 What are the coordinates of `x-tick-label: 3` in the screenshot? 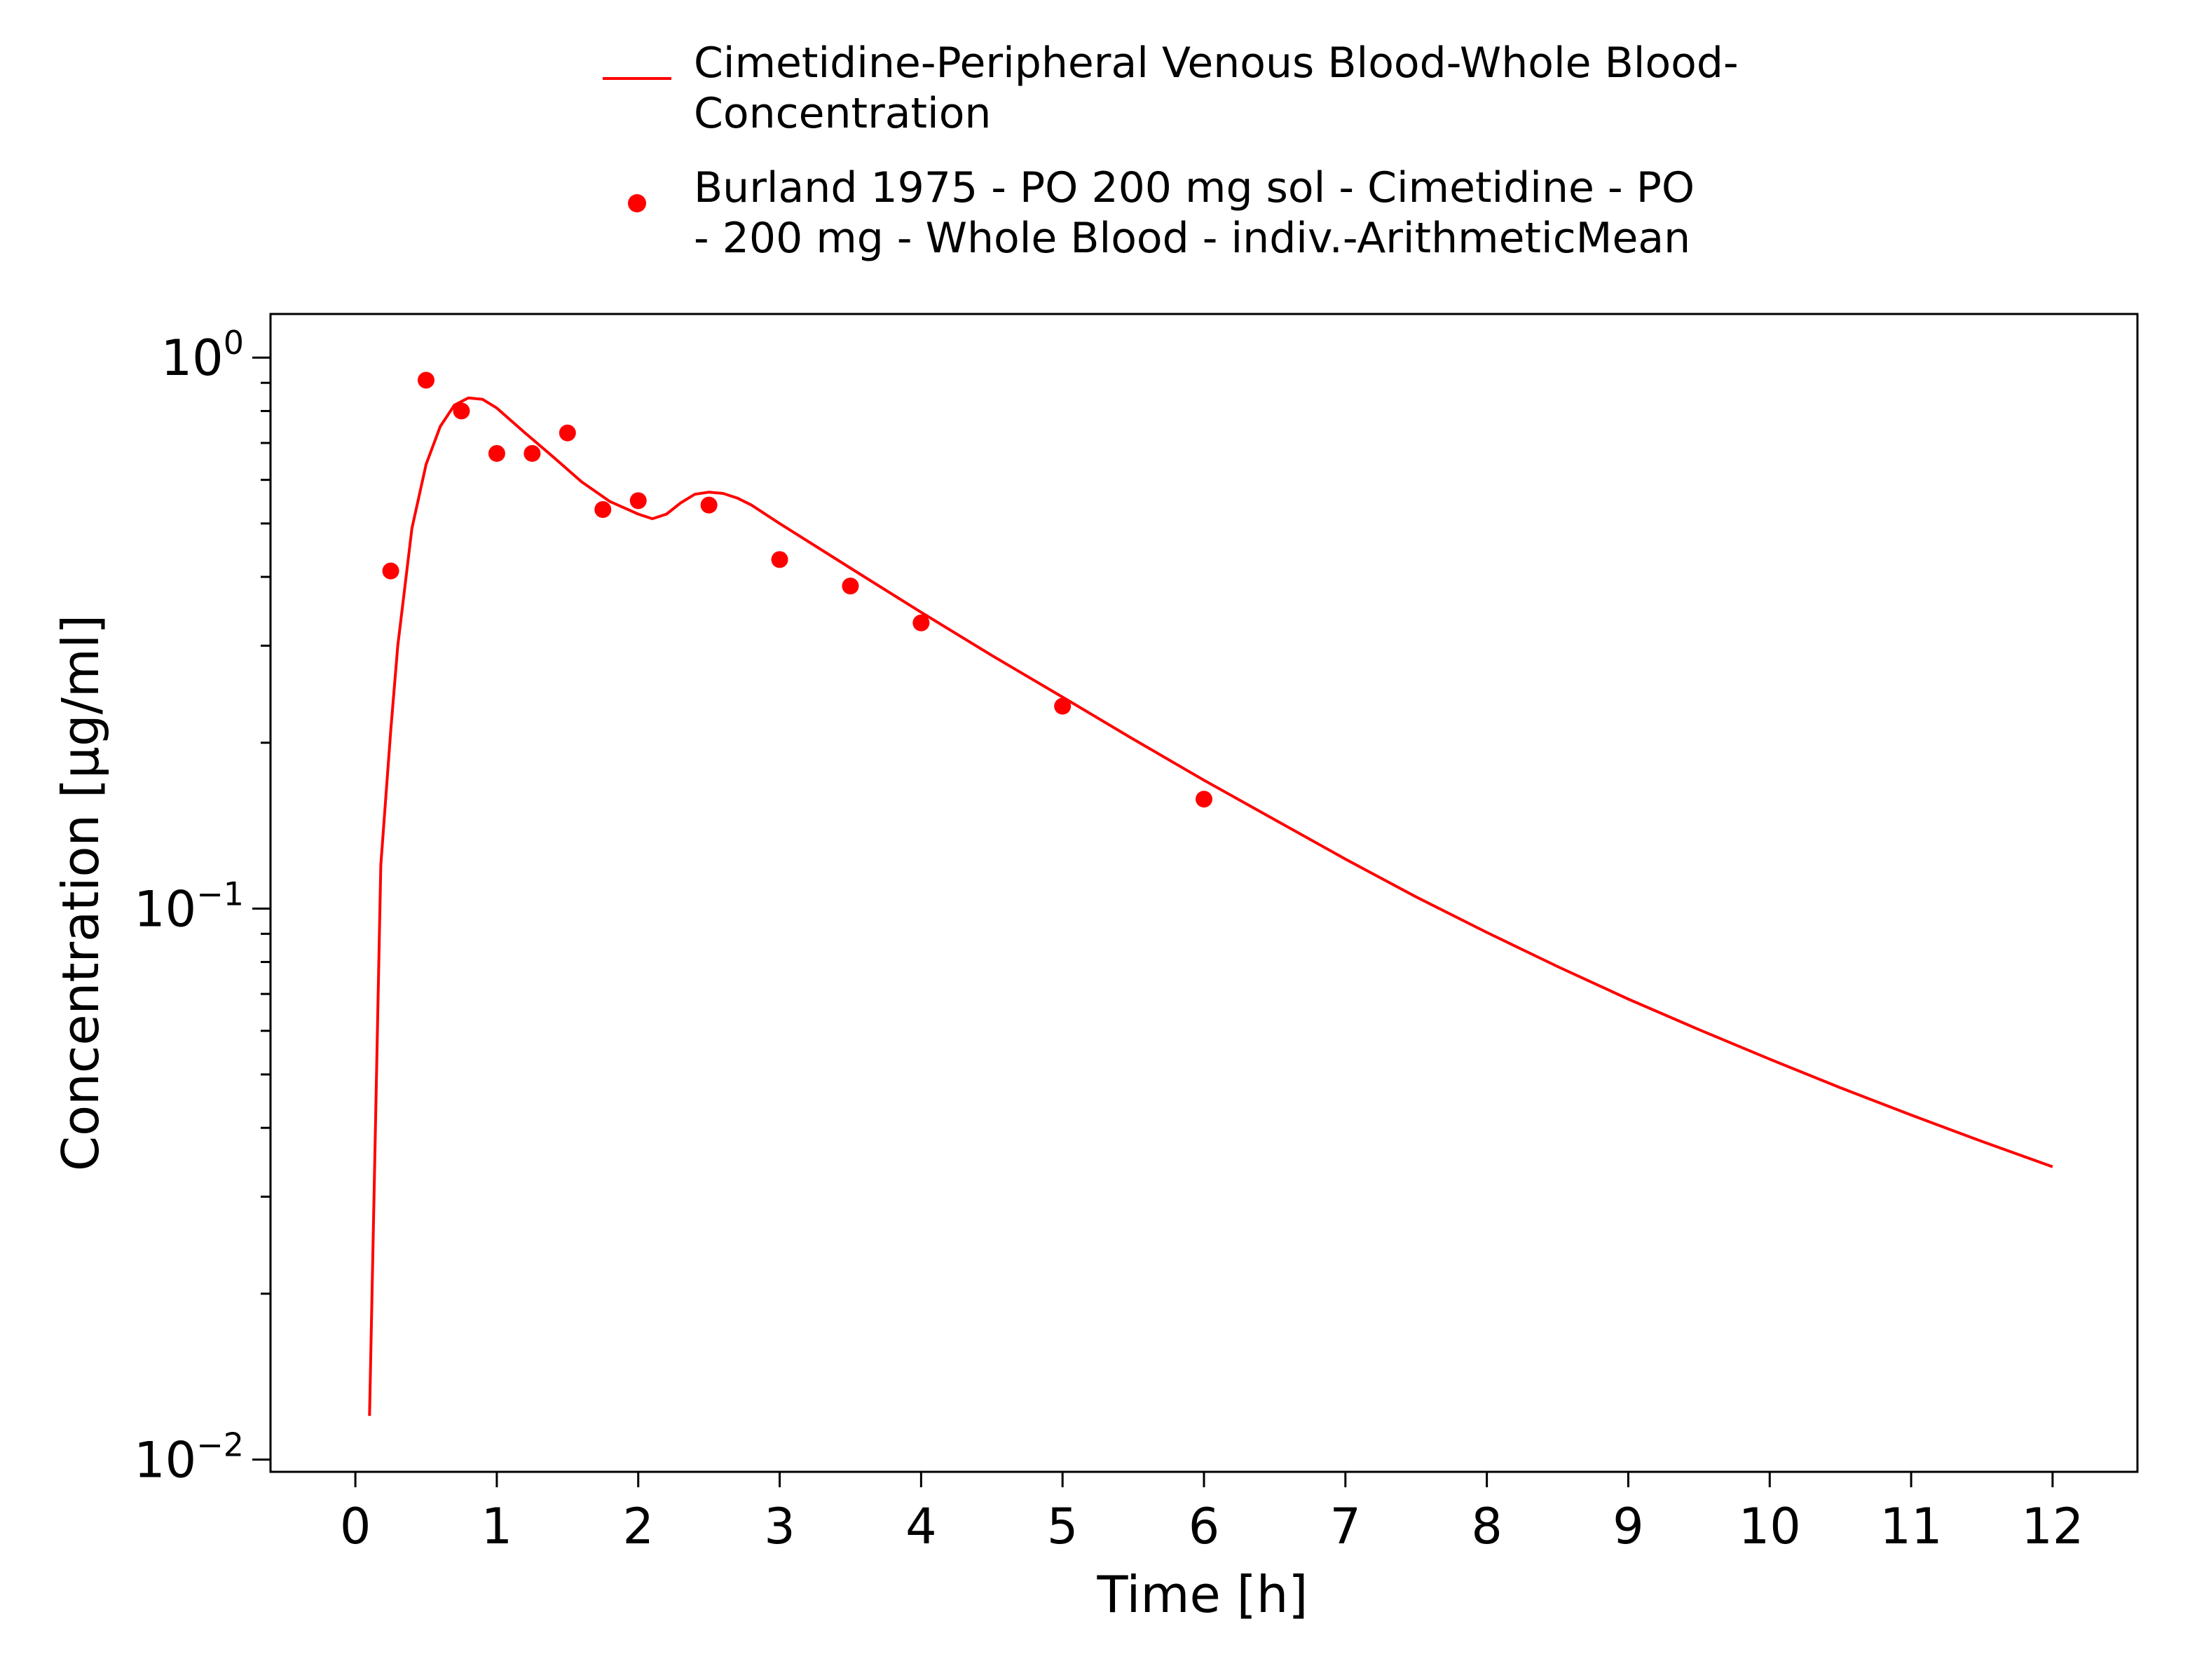 It's located at (779, 1526).